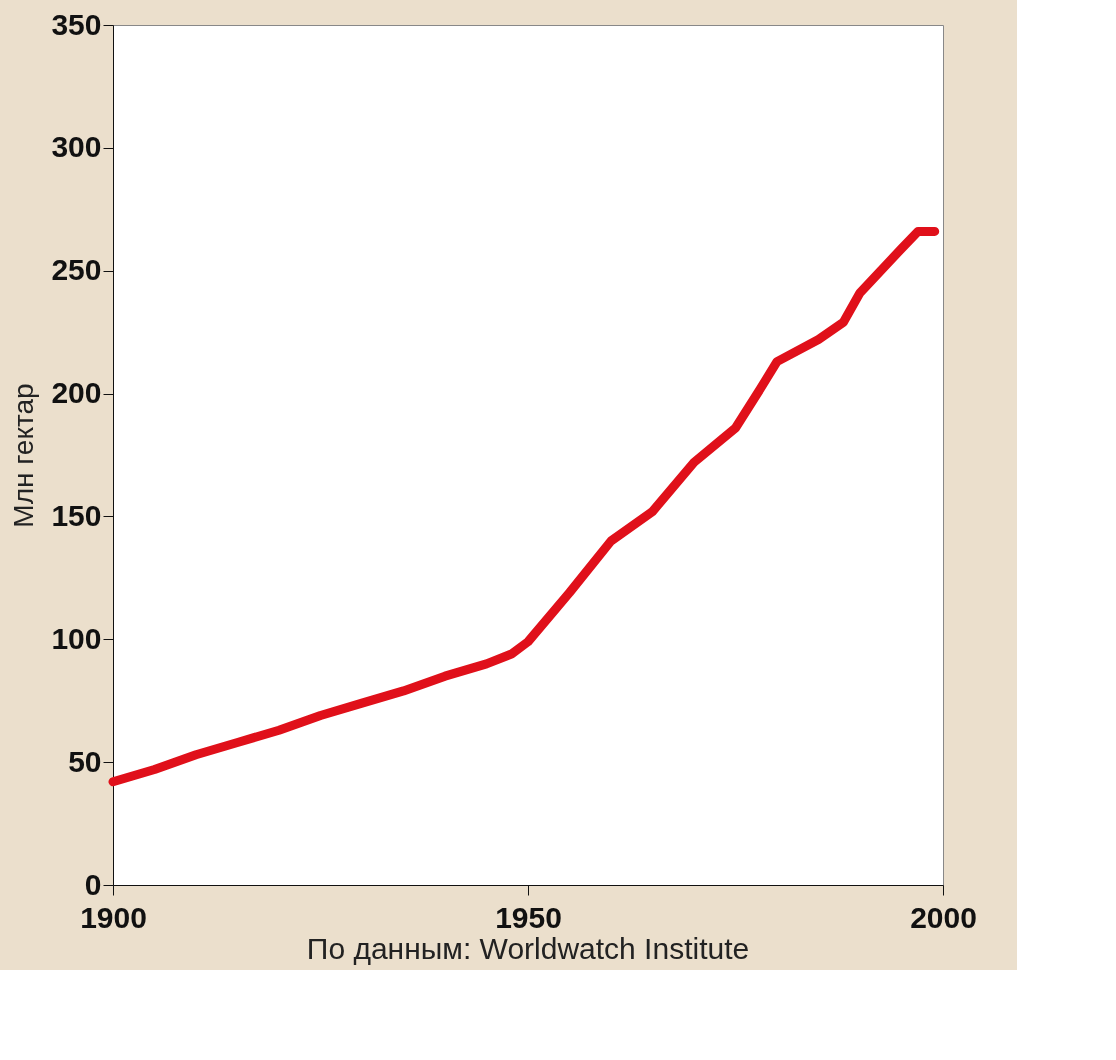 The image size is (1116, 1060). I want to click on y-tick-label: 250, so click(76, 270).